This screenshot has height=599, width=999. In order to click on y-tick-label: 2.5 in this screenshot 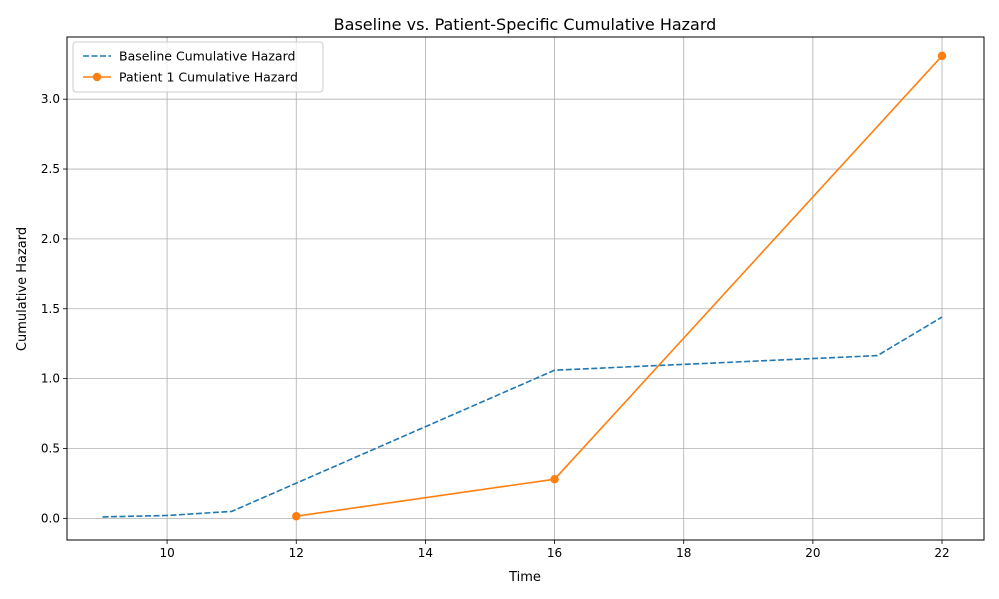, I will do `click(50, 169)`.